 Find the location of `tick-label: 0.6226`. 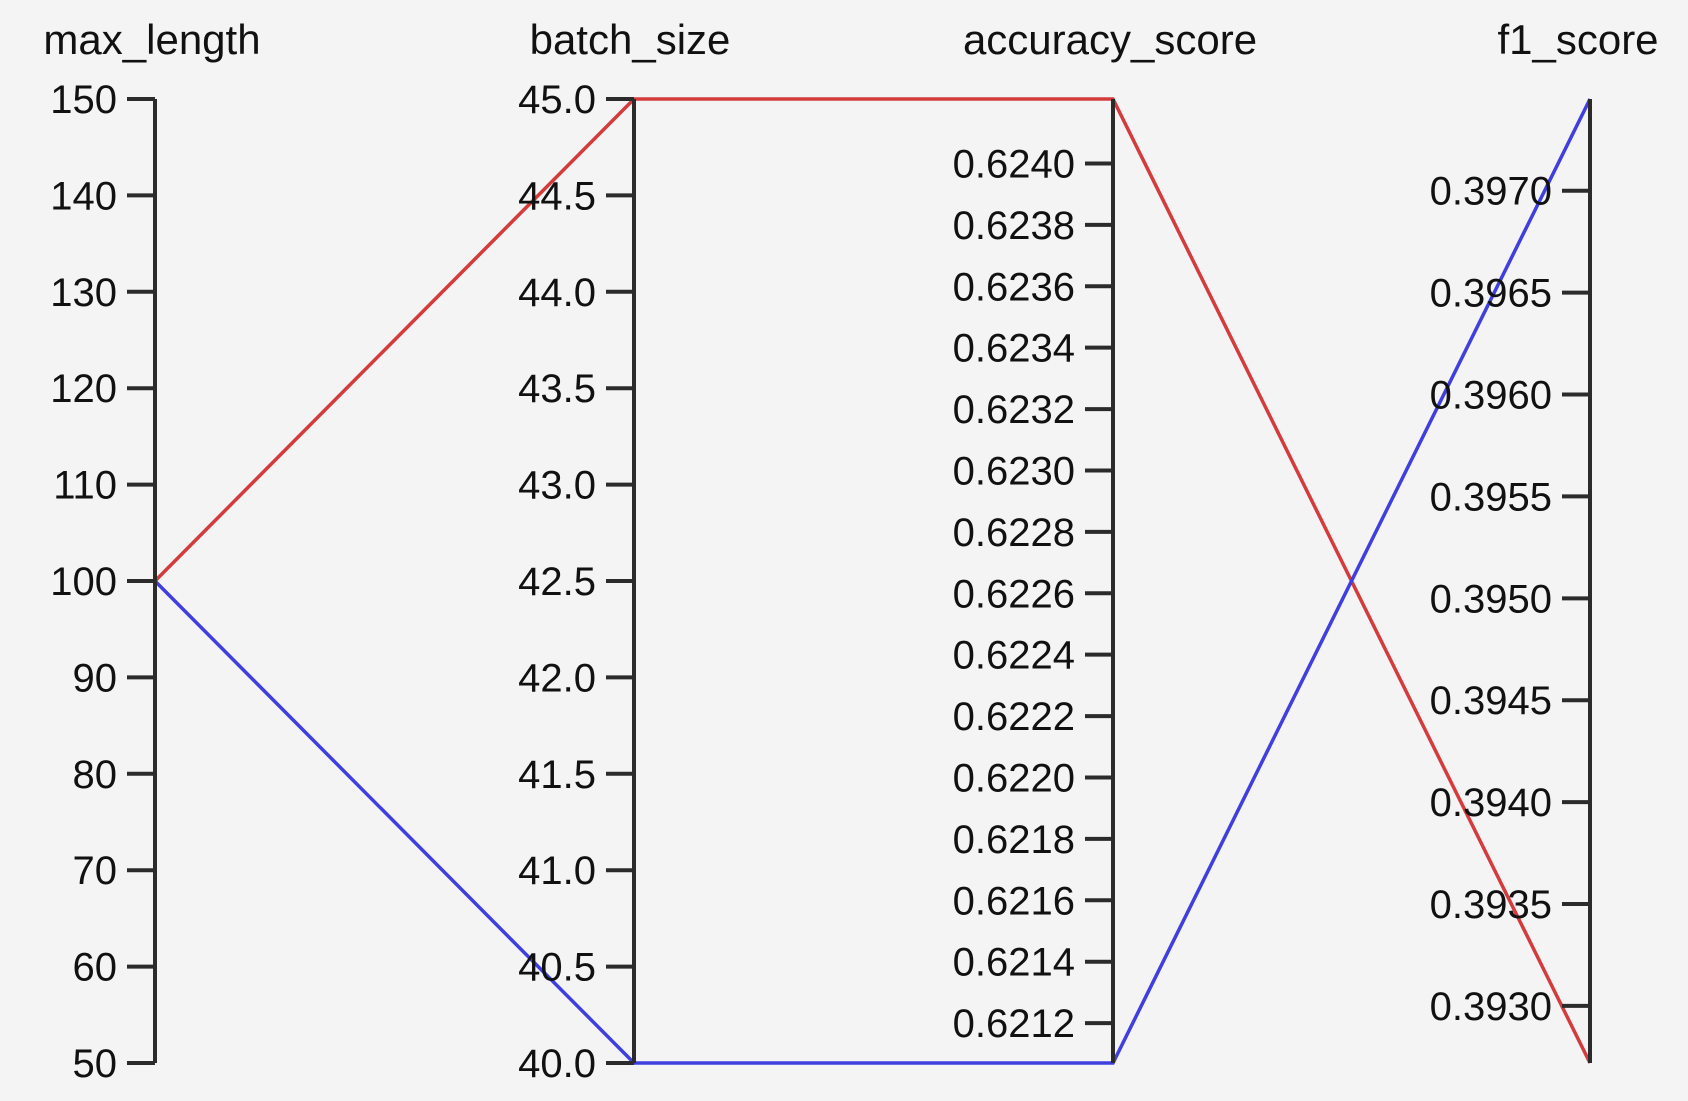

tick-label: 0.6226 is located at coordinates (1014, 594).